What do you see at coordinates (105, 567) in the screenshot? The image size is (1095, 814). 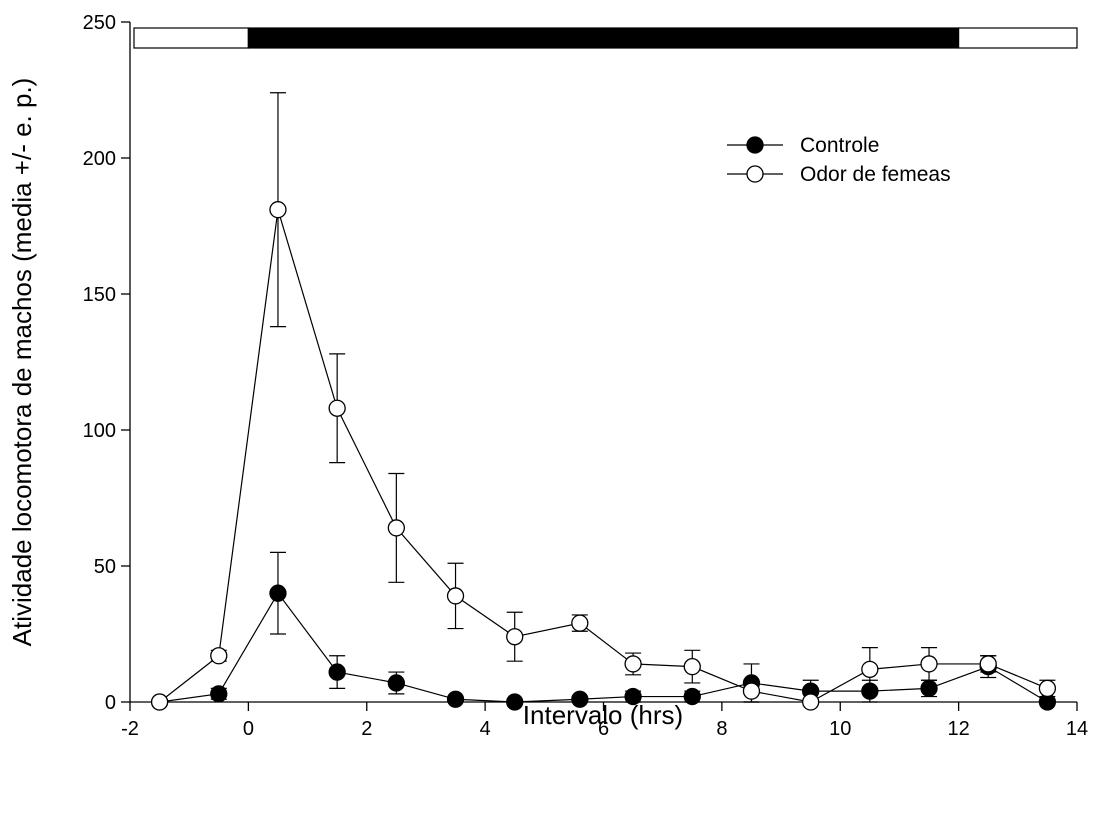 I see `y-tick-label: 50` at bounding box center [105, 567].